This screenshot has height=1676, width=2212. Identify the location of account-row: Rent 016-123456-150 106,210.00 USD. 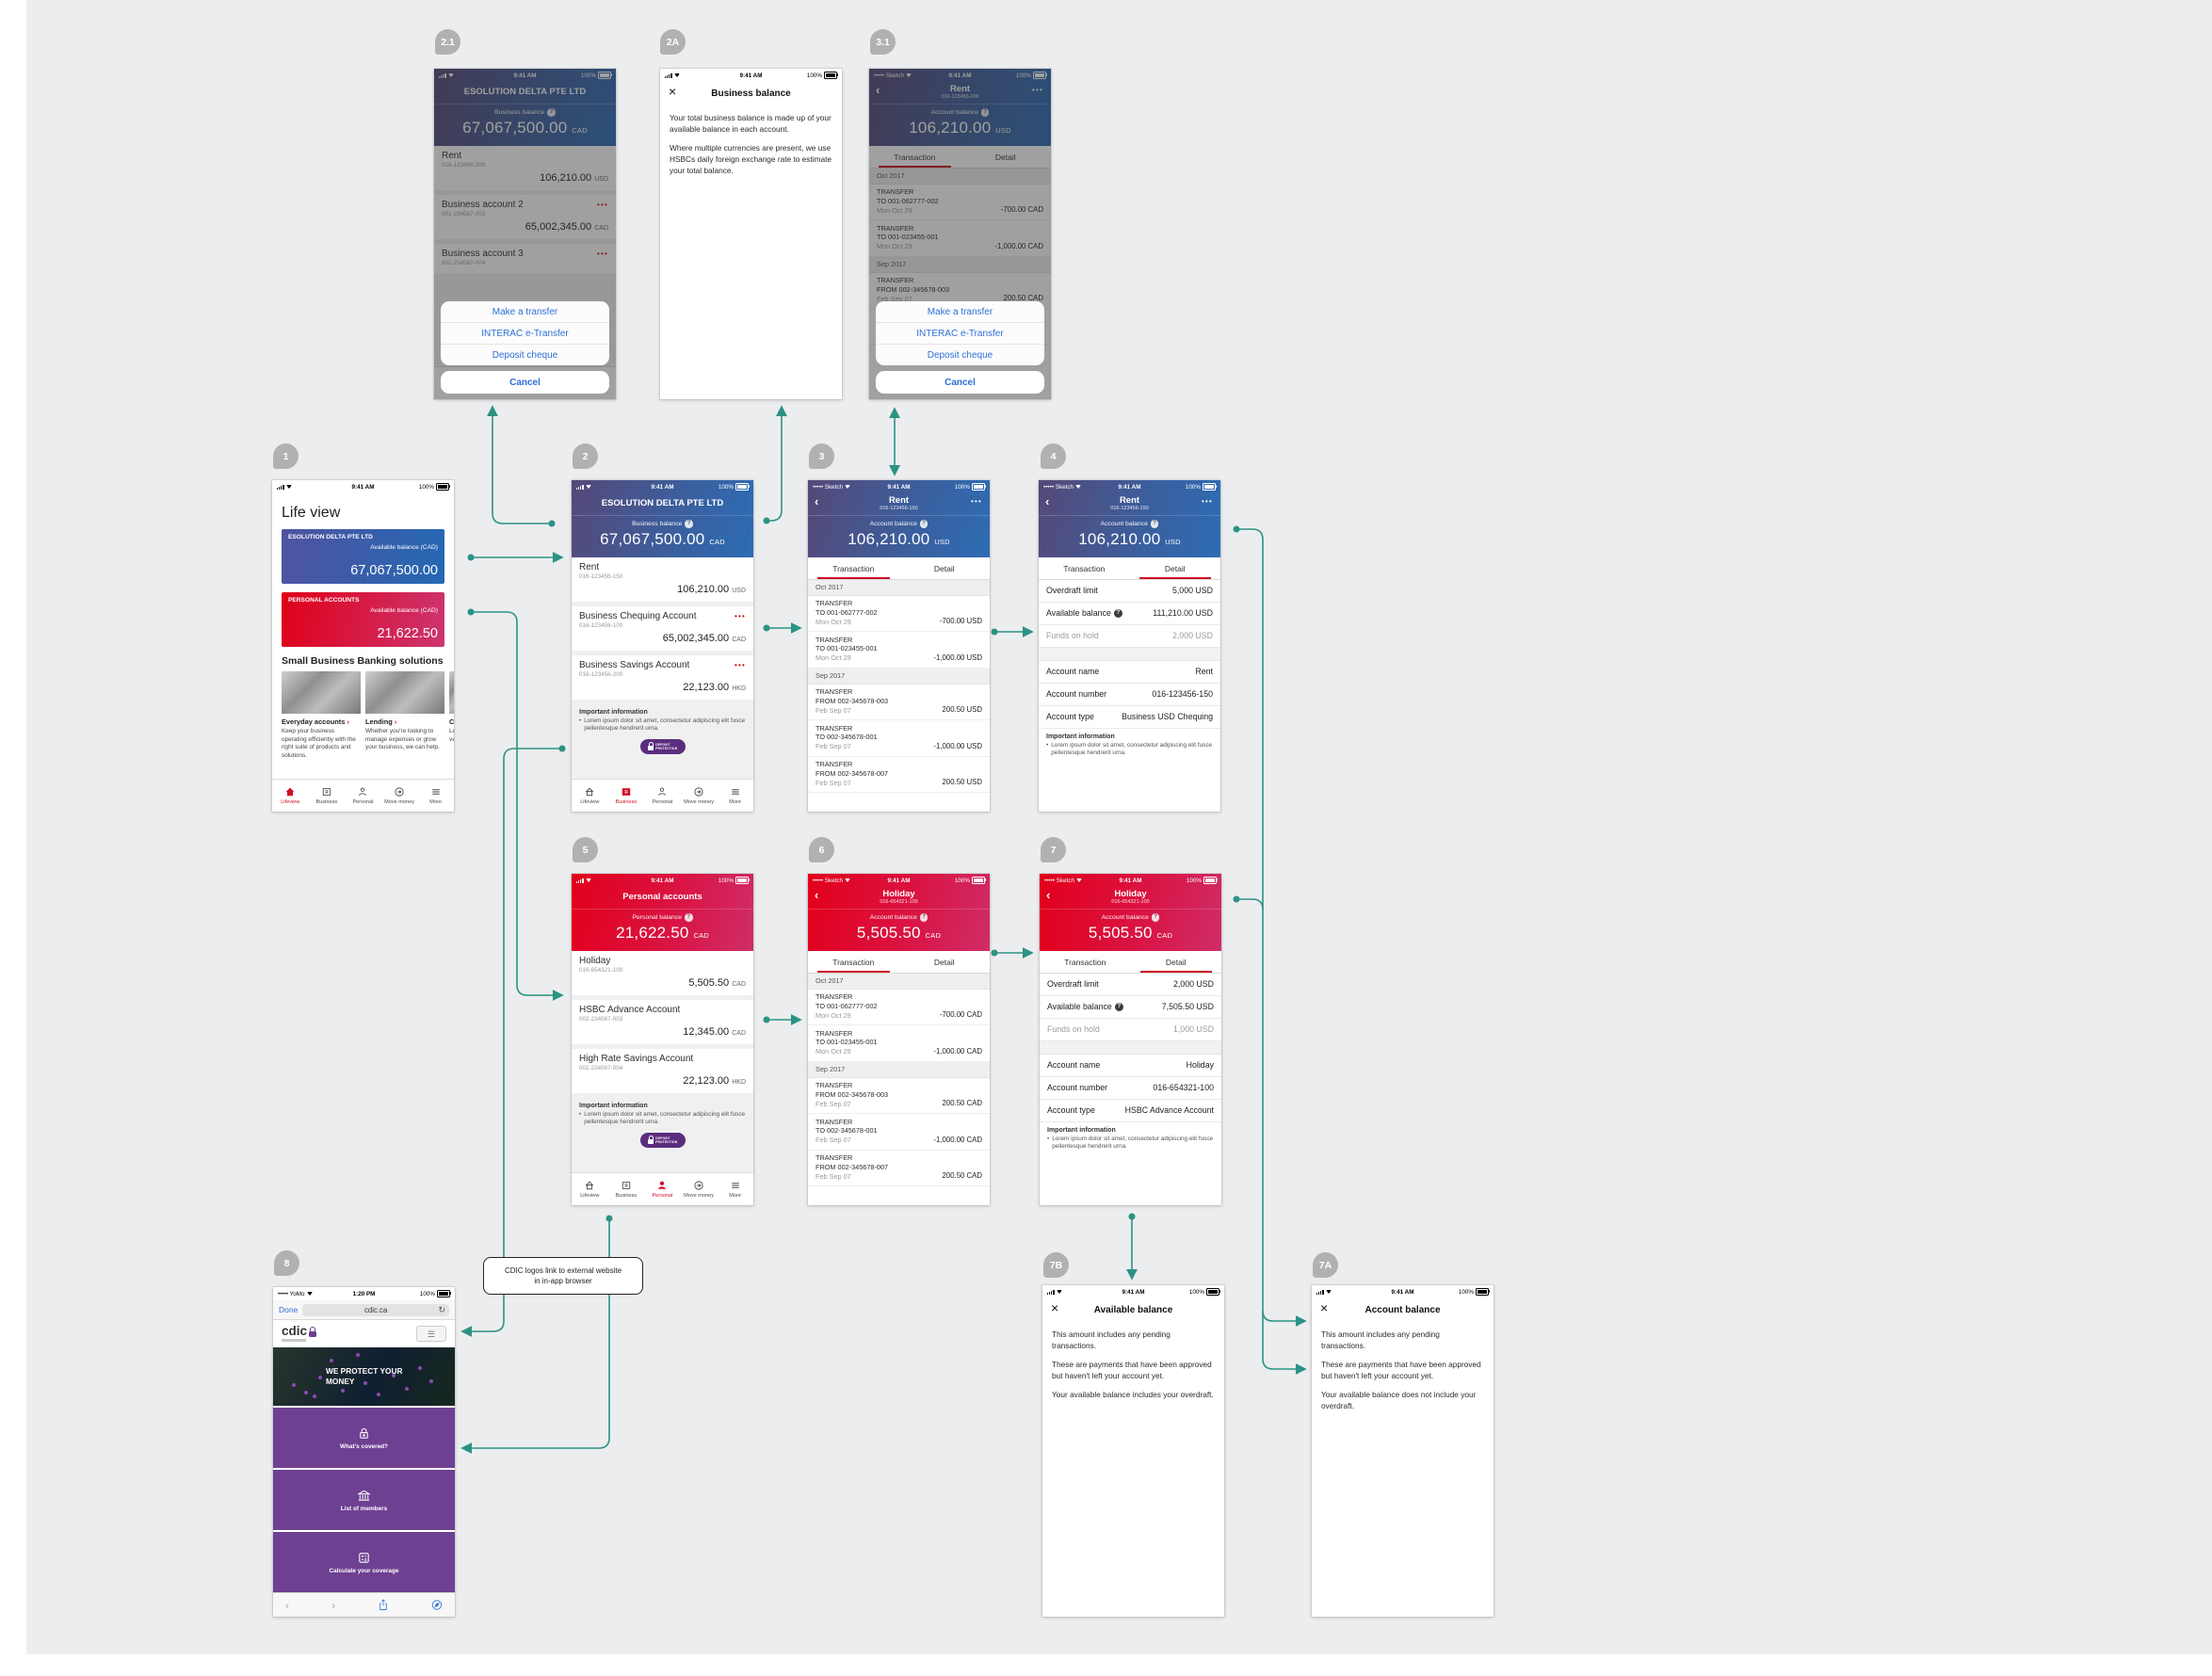
(662, 579).